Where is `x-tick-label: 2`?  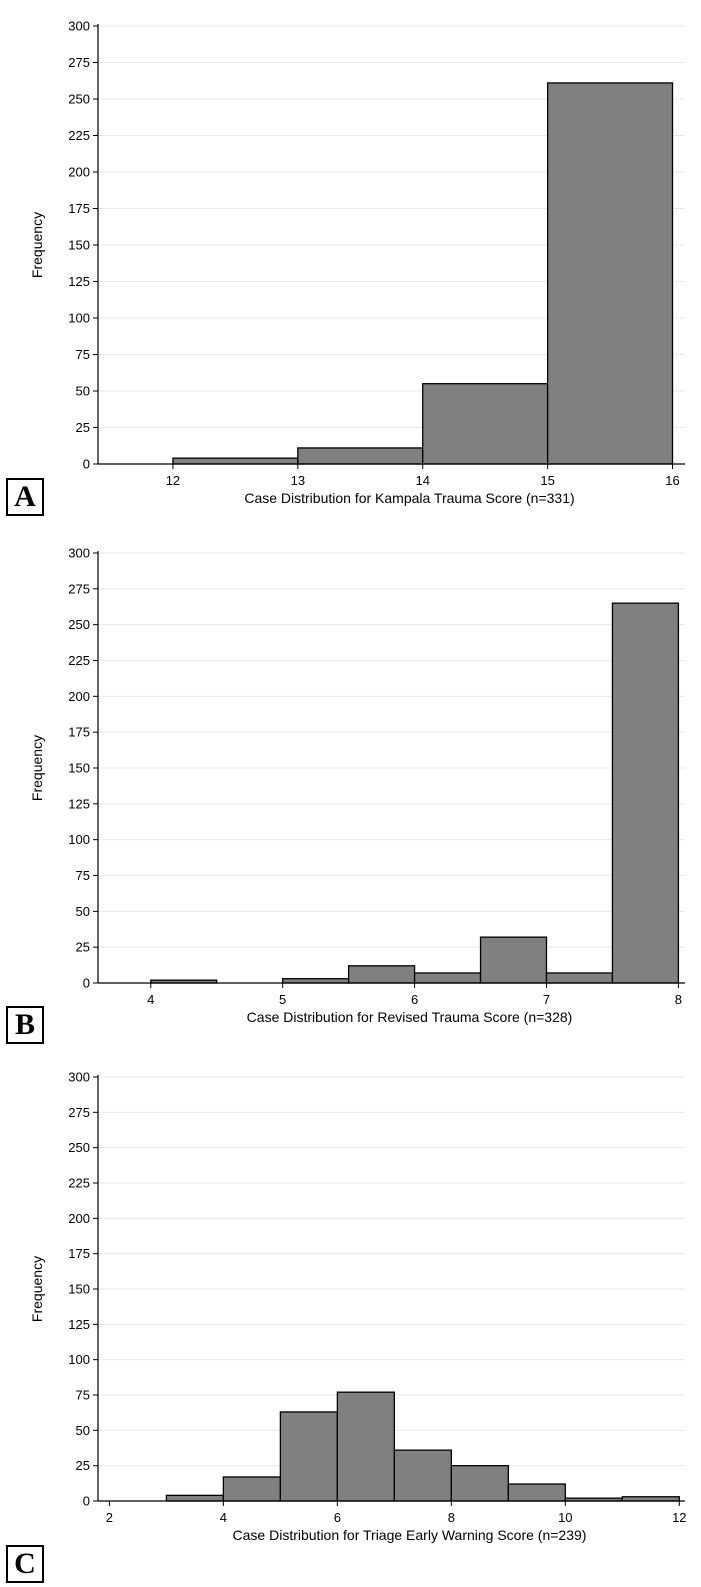 x-tick-label: 2 is located at coordinates (109, 1517).